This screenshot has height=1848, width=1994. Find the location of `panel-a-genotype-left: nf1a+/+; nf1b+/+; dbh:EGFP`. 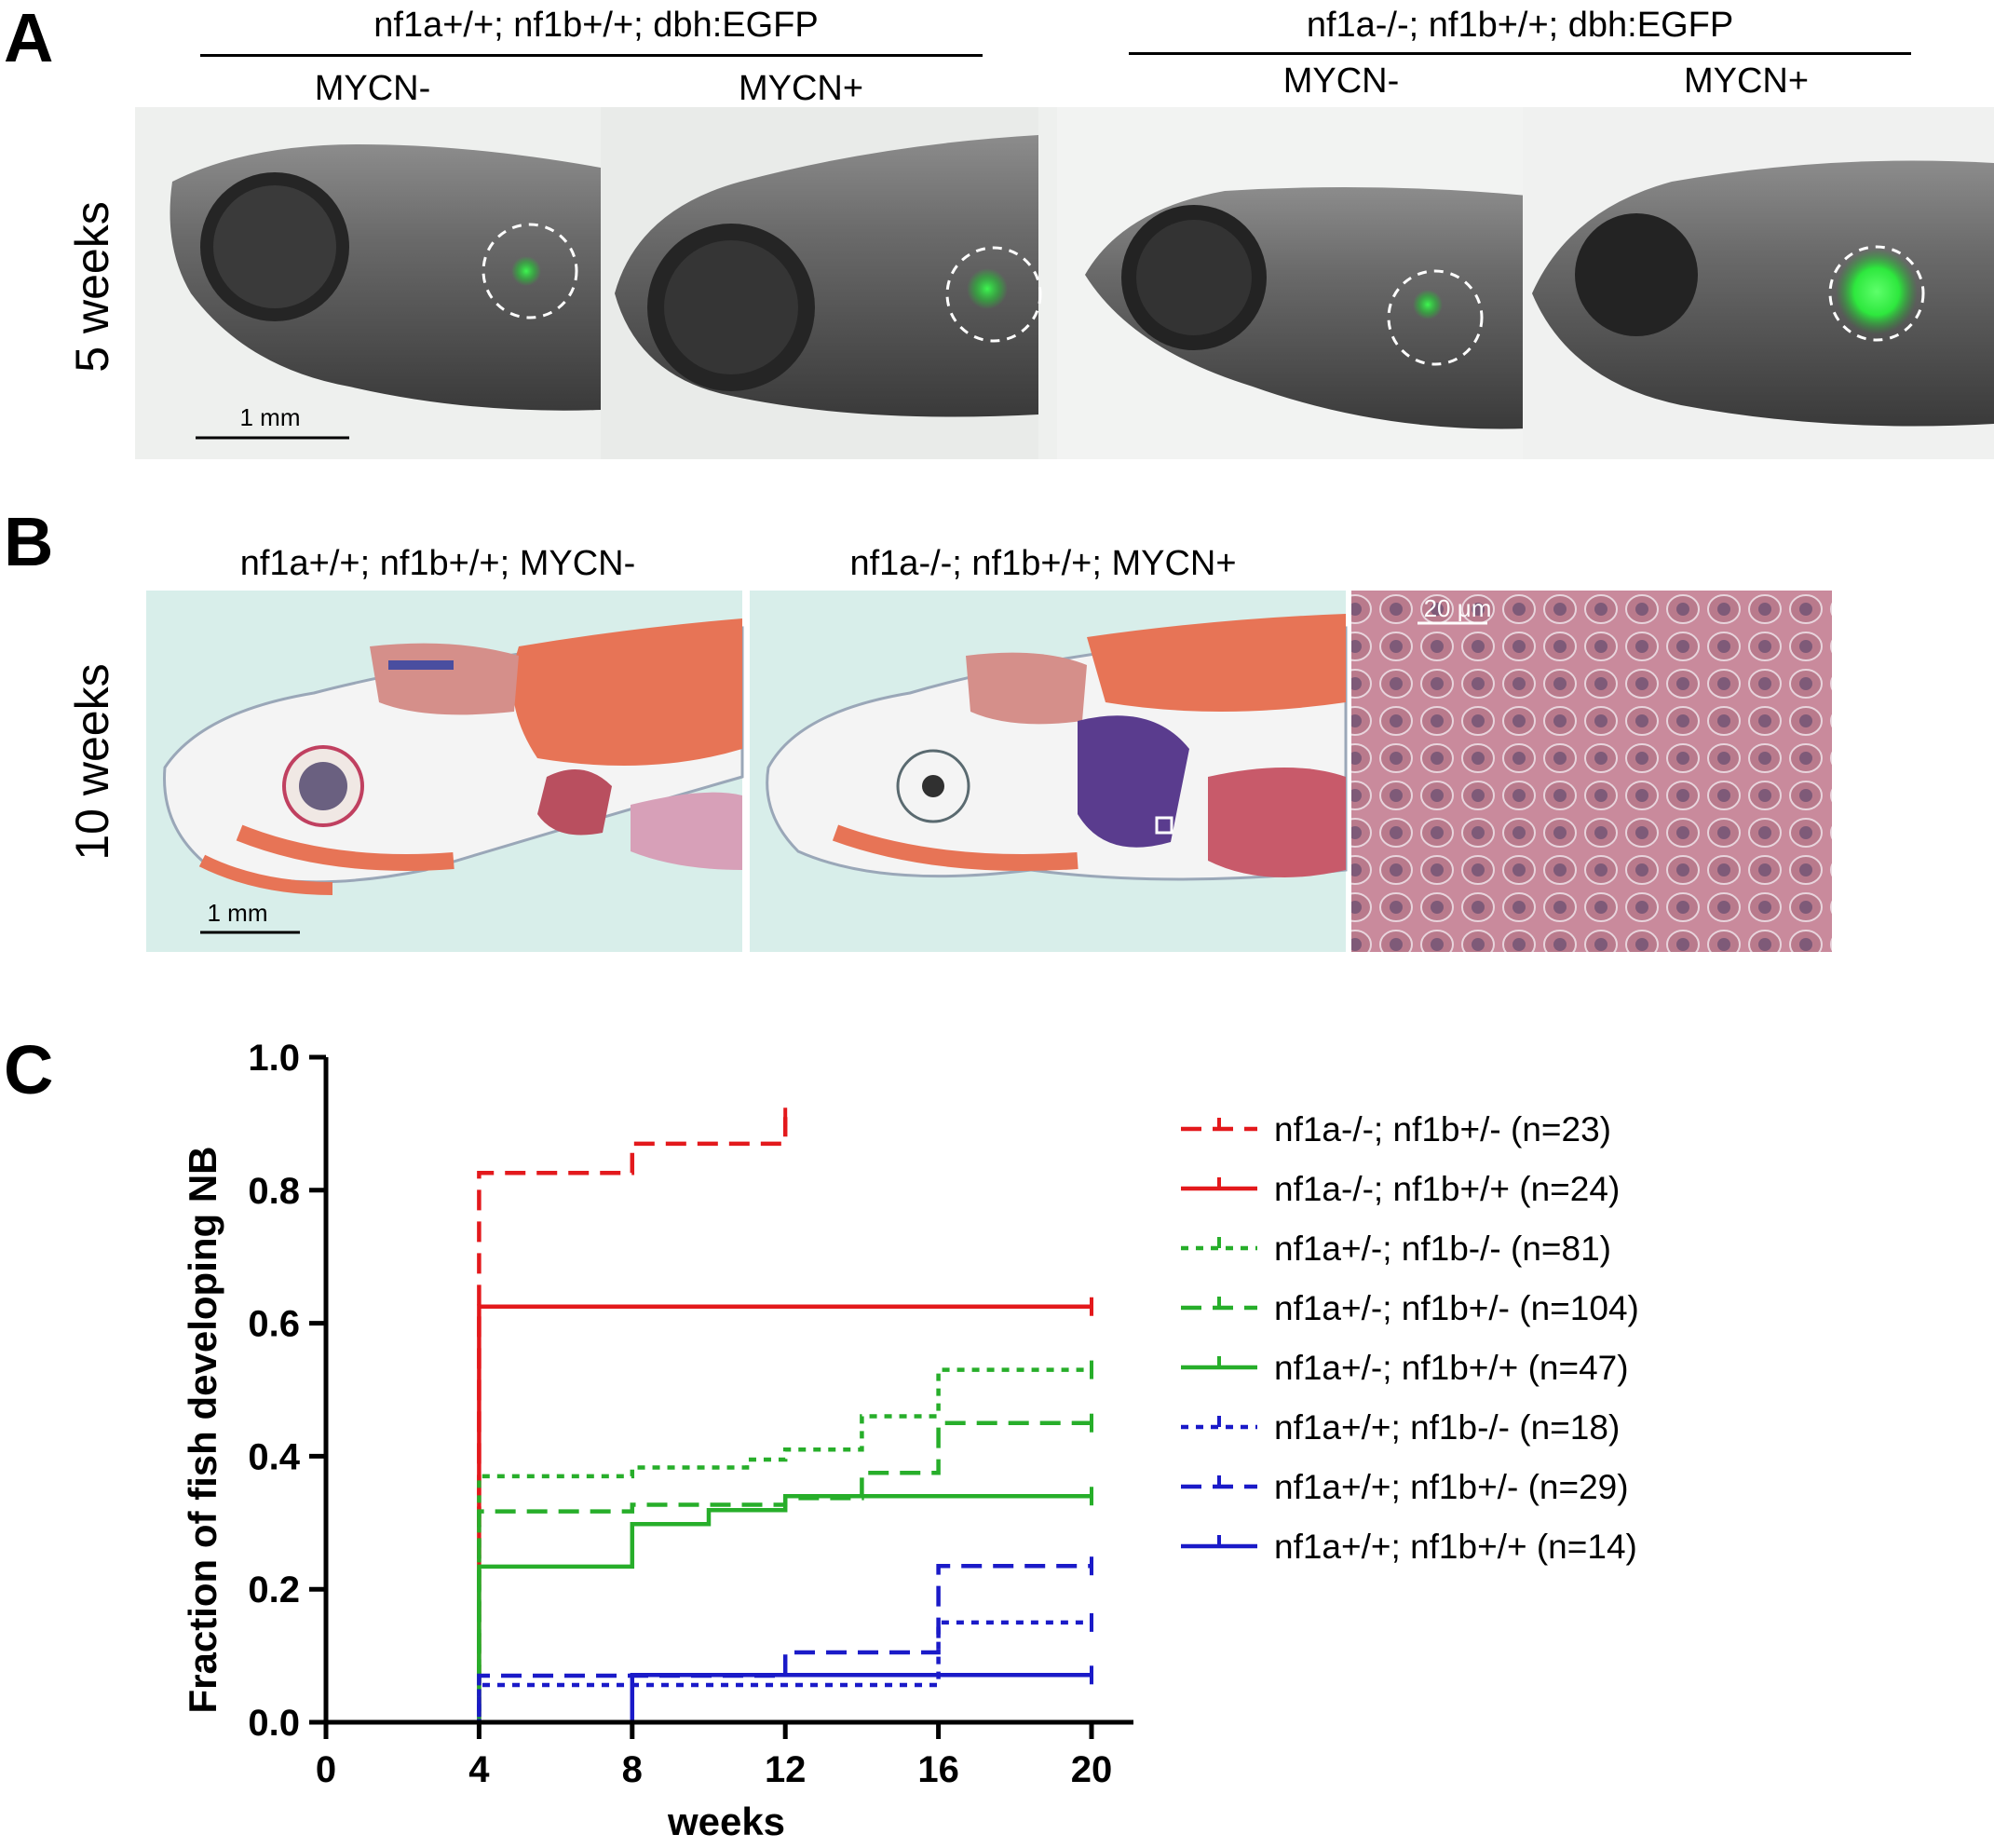

panel-a-genotype-left: nf1a+/+; nf1b+/+; dbh:EGFP is located at coordinates (596, 25).